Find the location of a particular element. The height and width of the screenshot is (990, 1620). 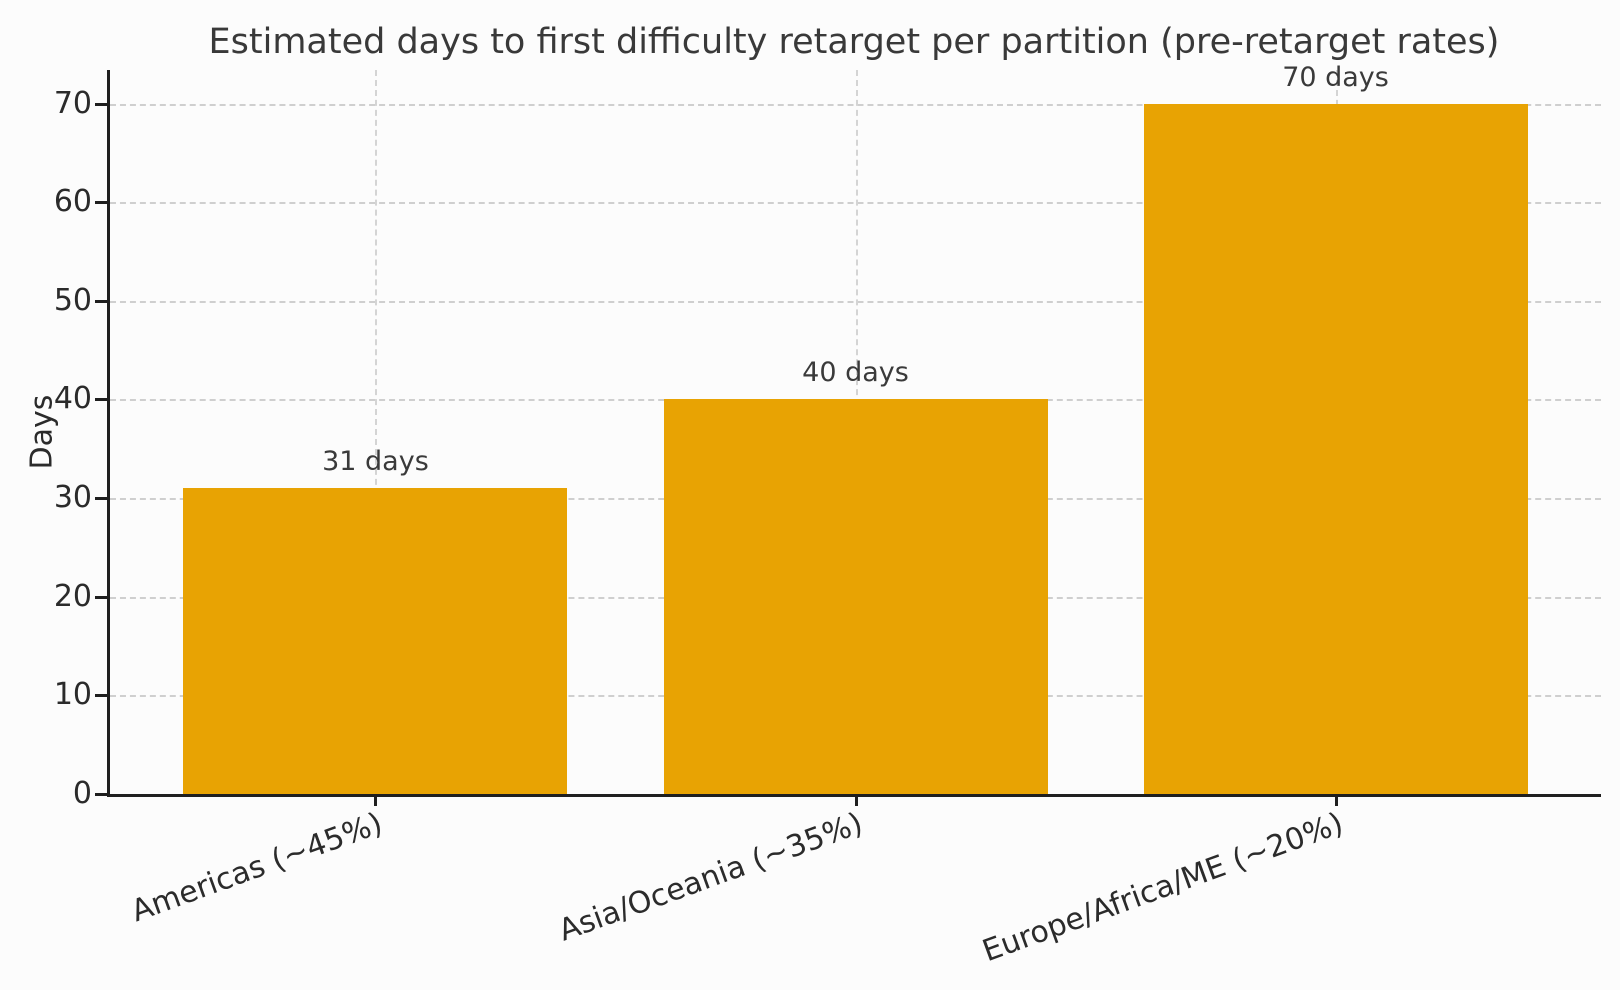

x-tick-label-1: Asia/Oceania (~35%) is located at coordinates (711, 877).